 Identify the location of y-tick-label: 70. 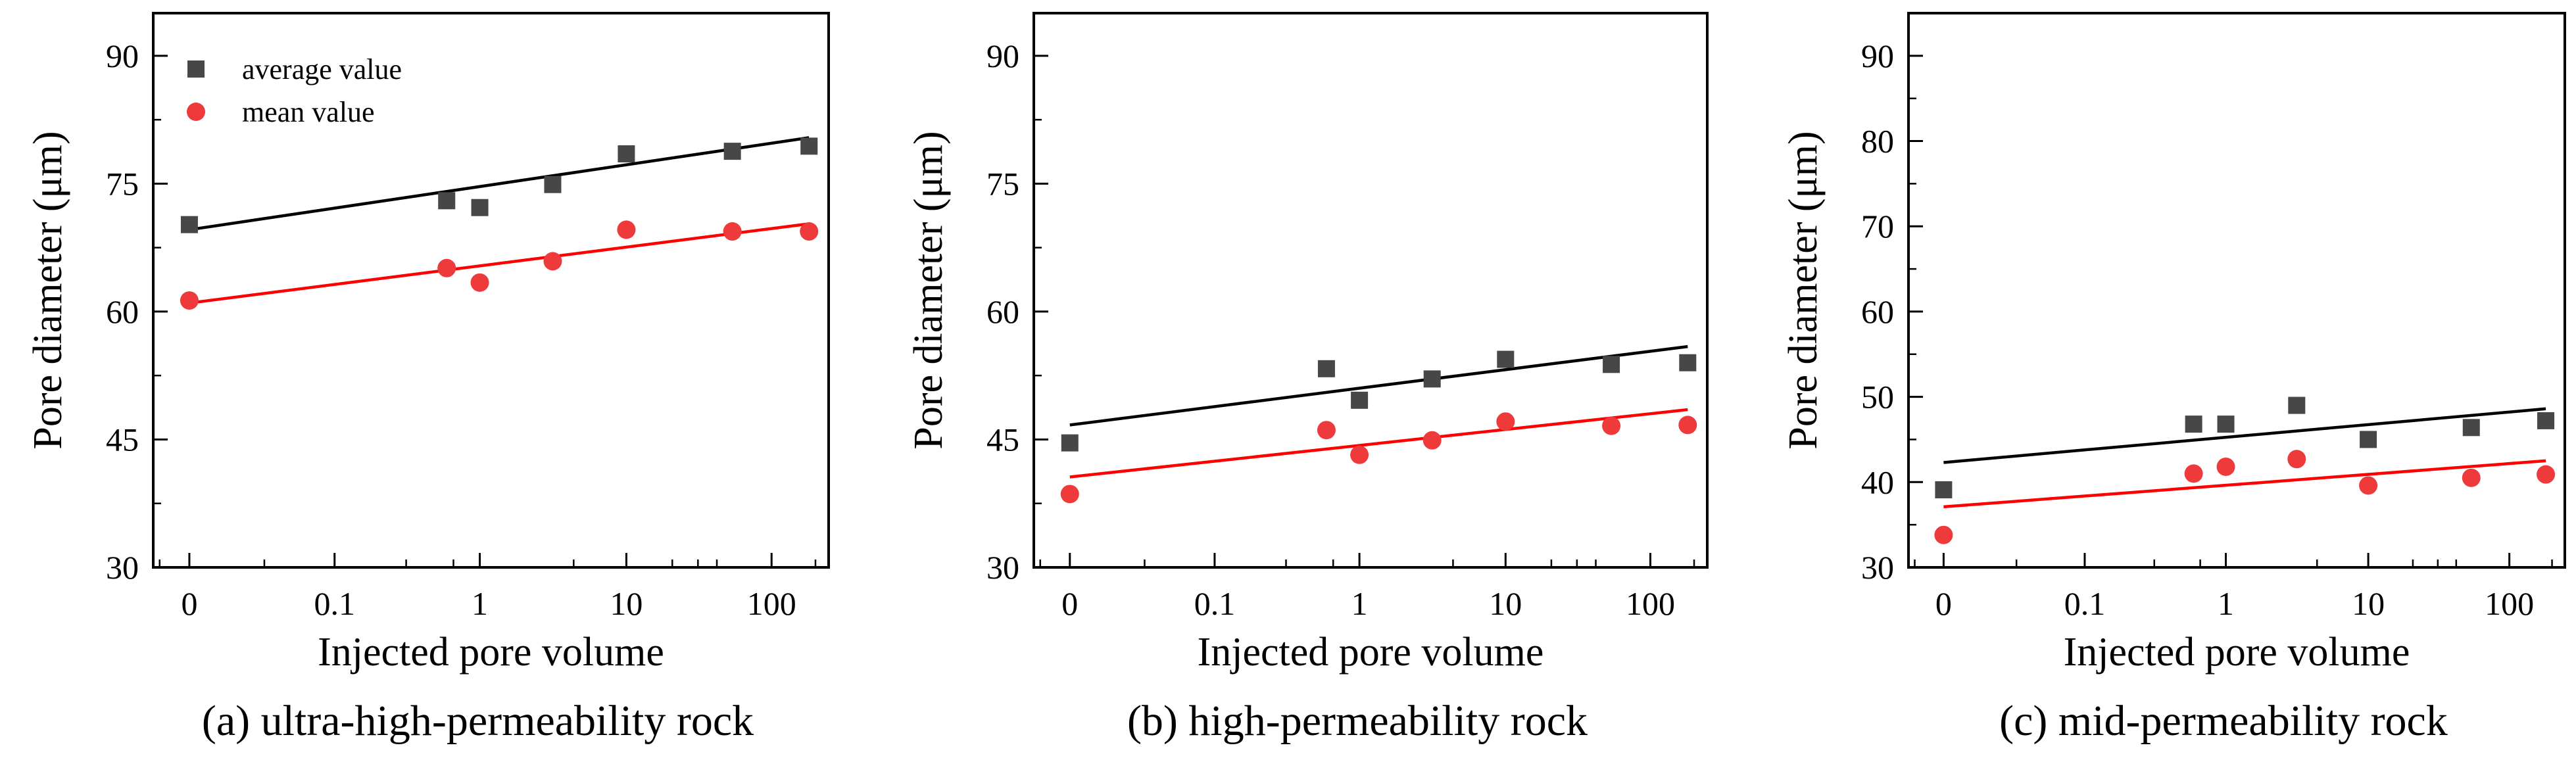
(1878, 226).